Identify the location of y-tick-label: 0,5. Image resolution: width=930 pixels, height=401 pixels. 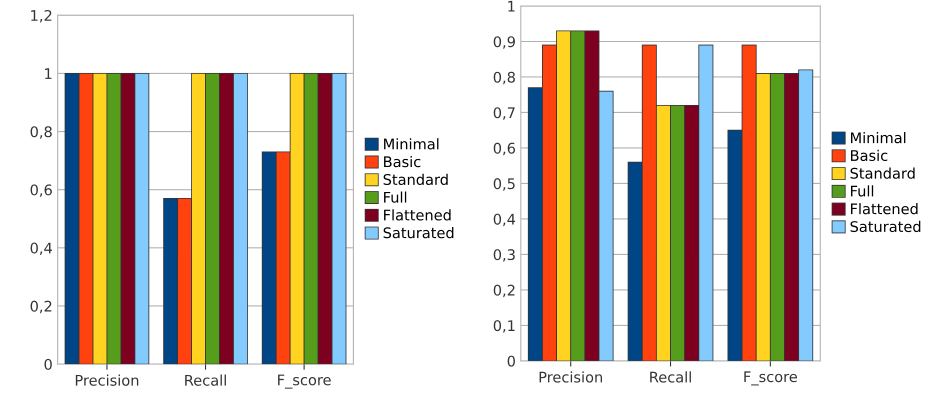
(504, 184).